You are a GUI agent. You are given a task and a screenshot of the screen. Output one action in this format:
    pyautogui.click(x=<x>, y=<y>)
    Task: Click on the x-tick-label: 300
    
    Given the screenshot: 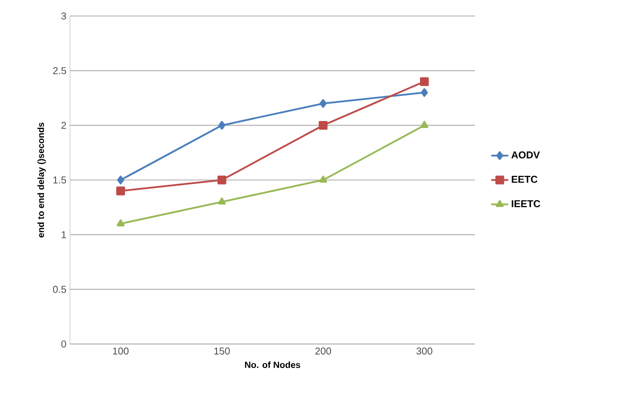 What is the action you would take?
    pyautogui.click(x=424, y=351)
    